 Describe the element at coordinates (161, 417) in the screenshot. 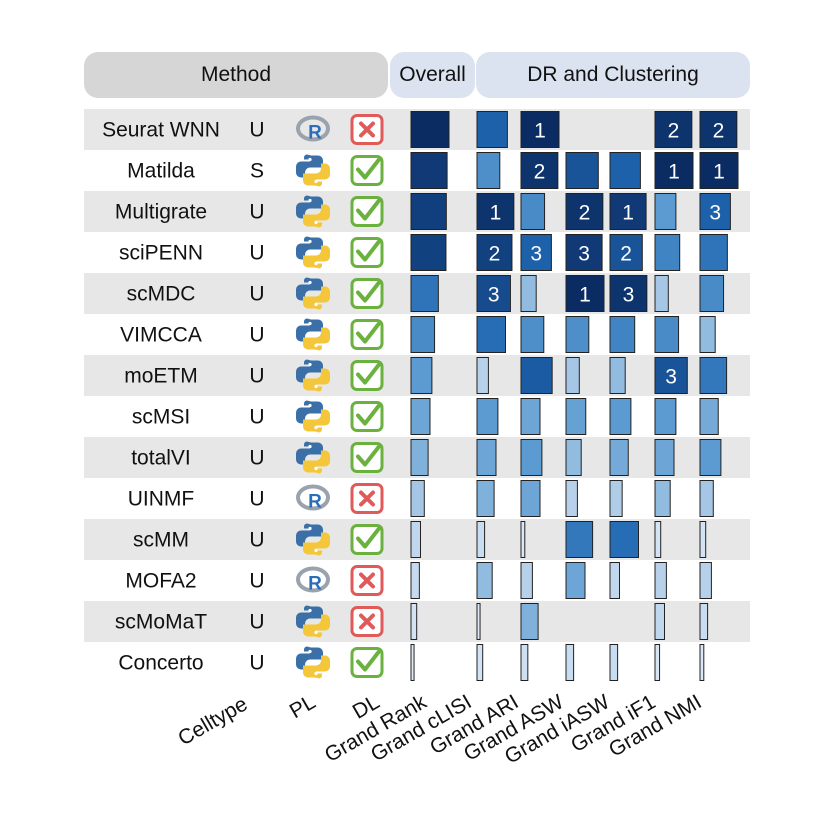

I see `method-name: scMSI` at that location.